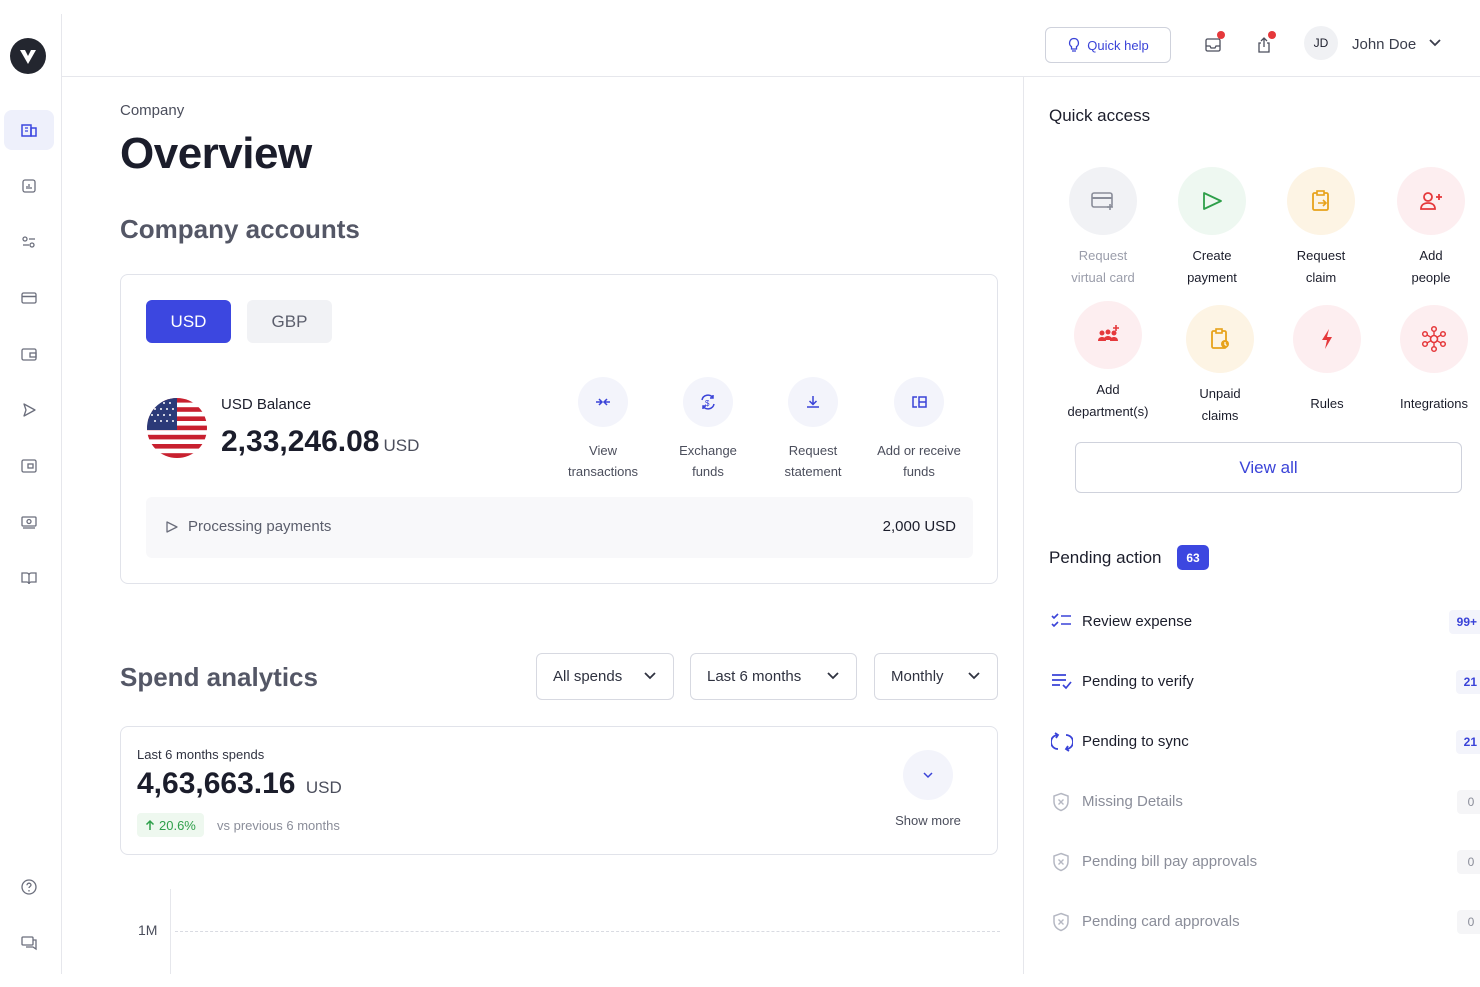  I want to click on add-receive-funds-button: Add or receive funds, so click(919, 429).